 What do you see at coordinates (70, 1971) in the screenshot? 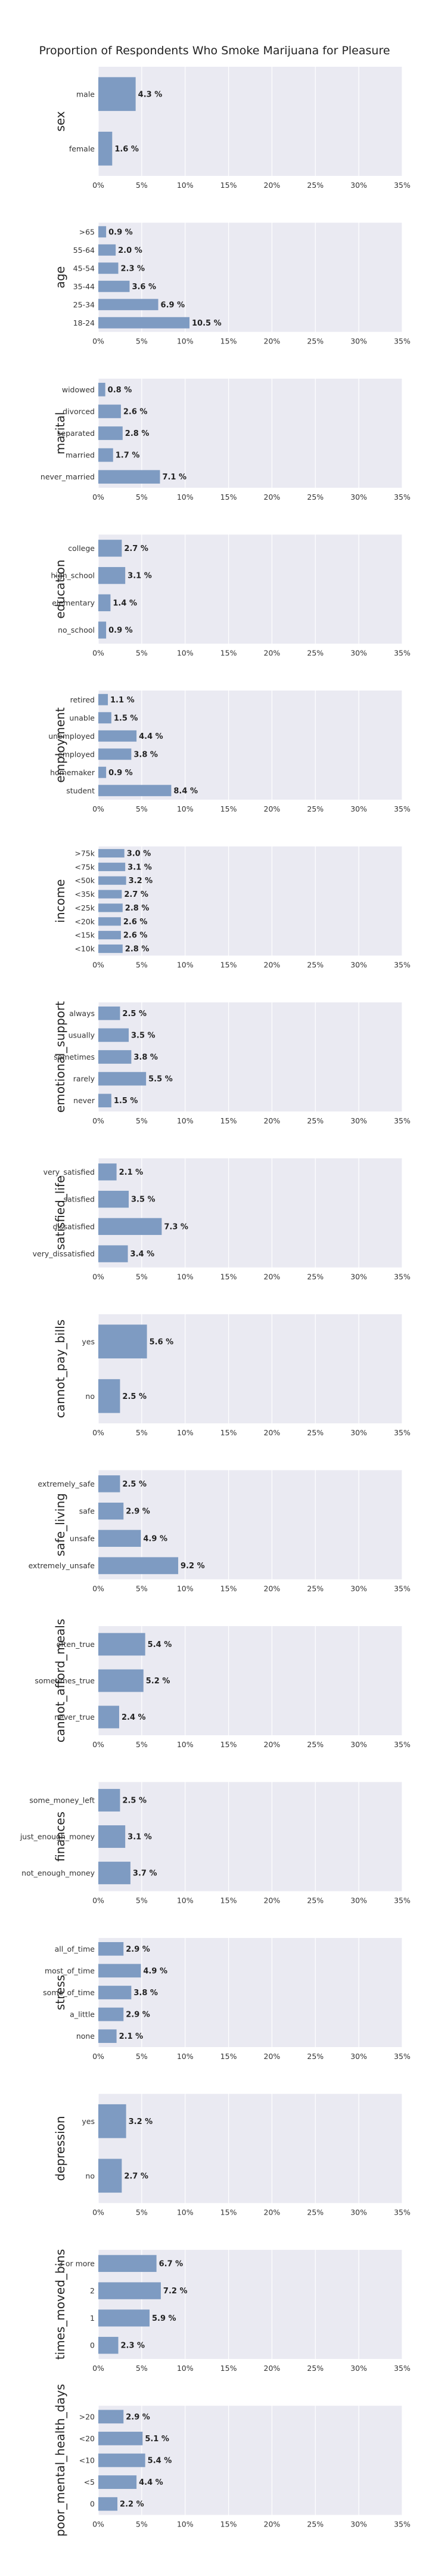
I see `category-label: most_of_time` at bounding box center [70, 1971].